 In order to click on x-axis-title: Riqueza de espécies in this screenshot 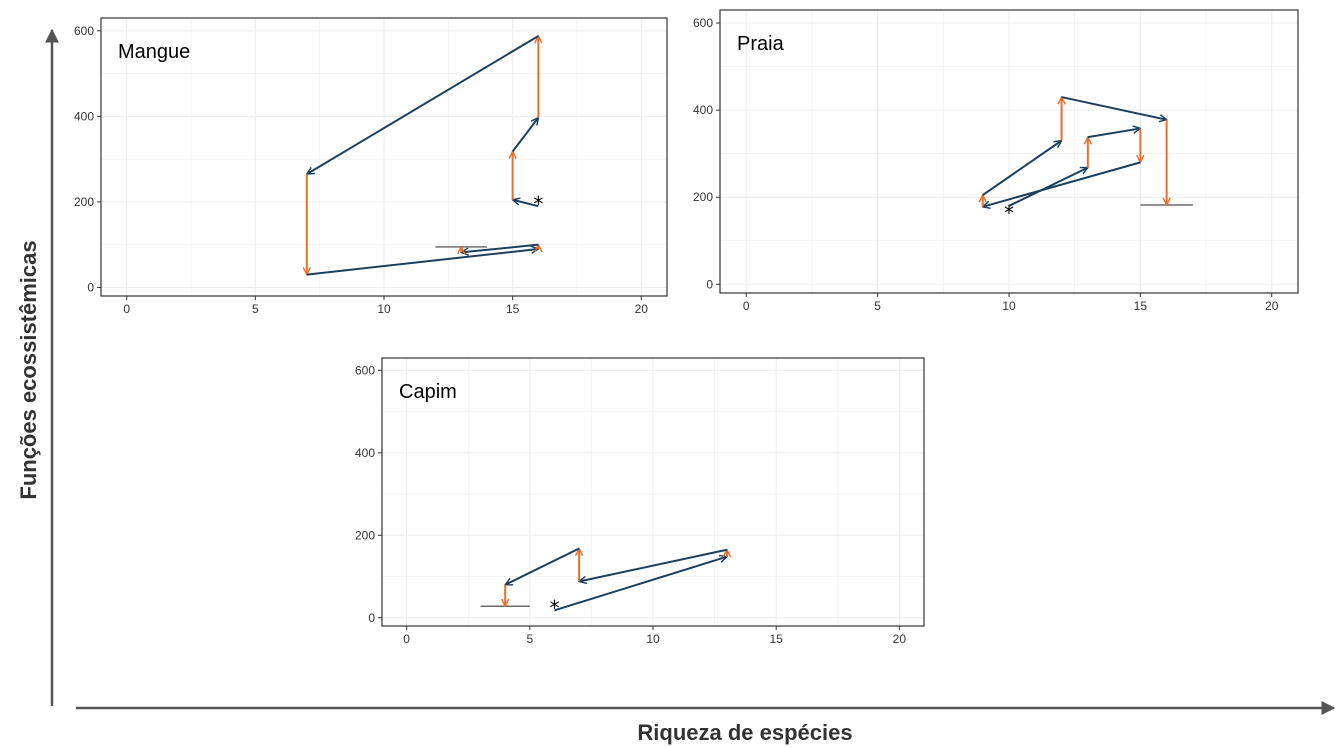, I will do `click(744, 732)`.